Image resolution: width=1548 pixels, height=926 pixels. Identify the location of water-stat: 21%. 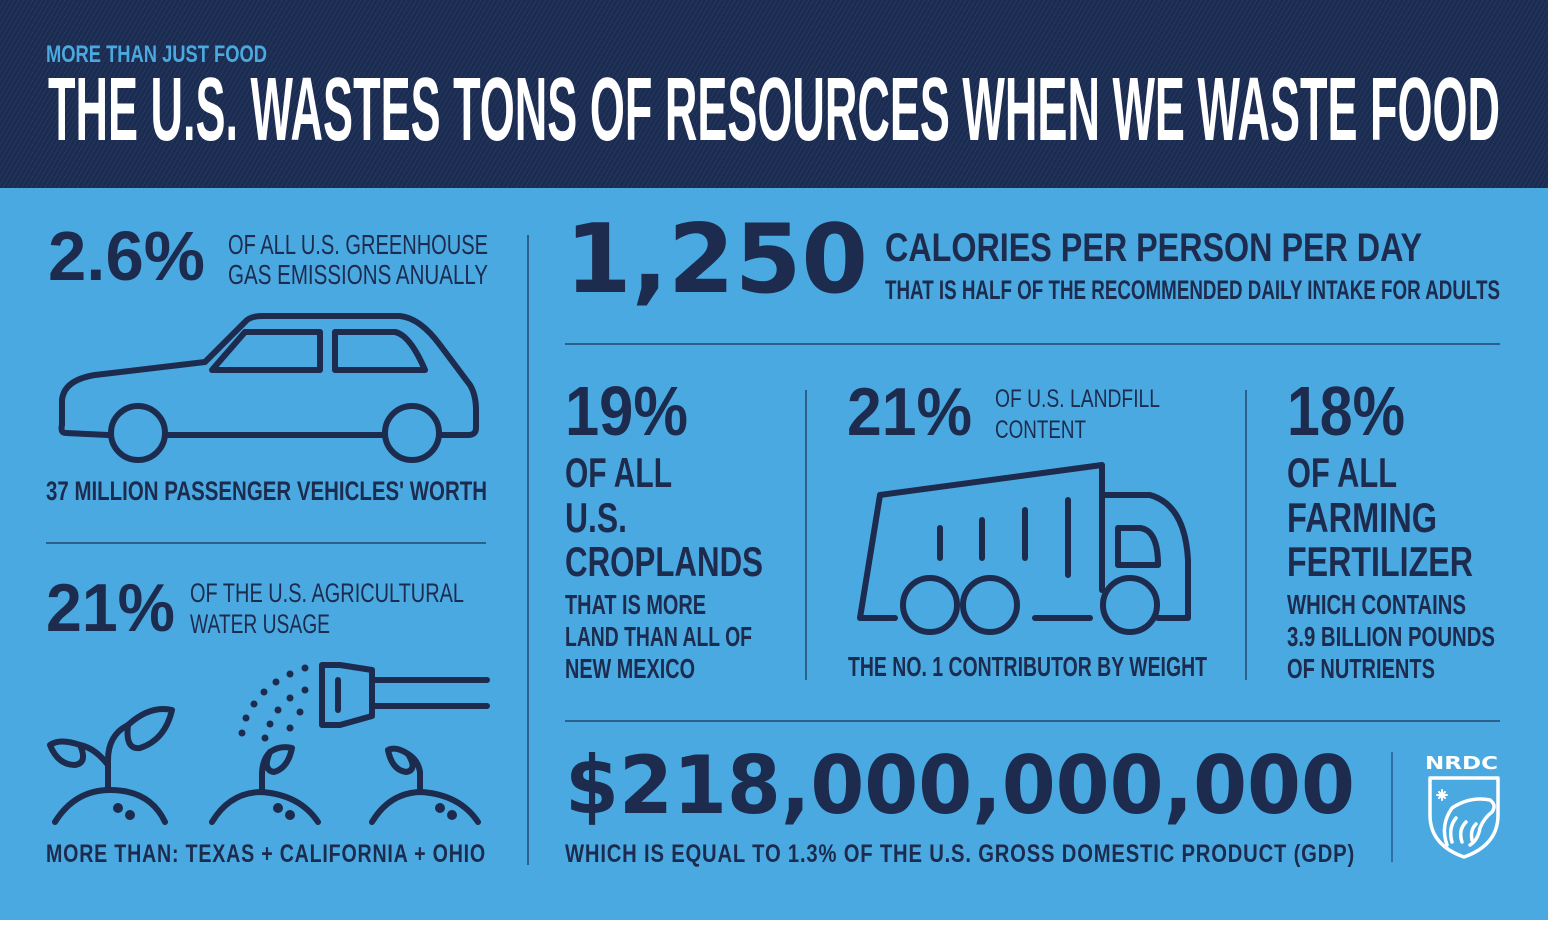
(110, 608).